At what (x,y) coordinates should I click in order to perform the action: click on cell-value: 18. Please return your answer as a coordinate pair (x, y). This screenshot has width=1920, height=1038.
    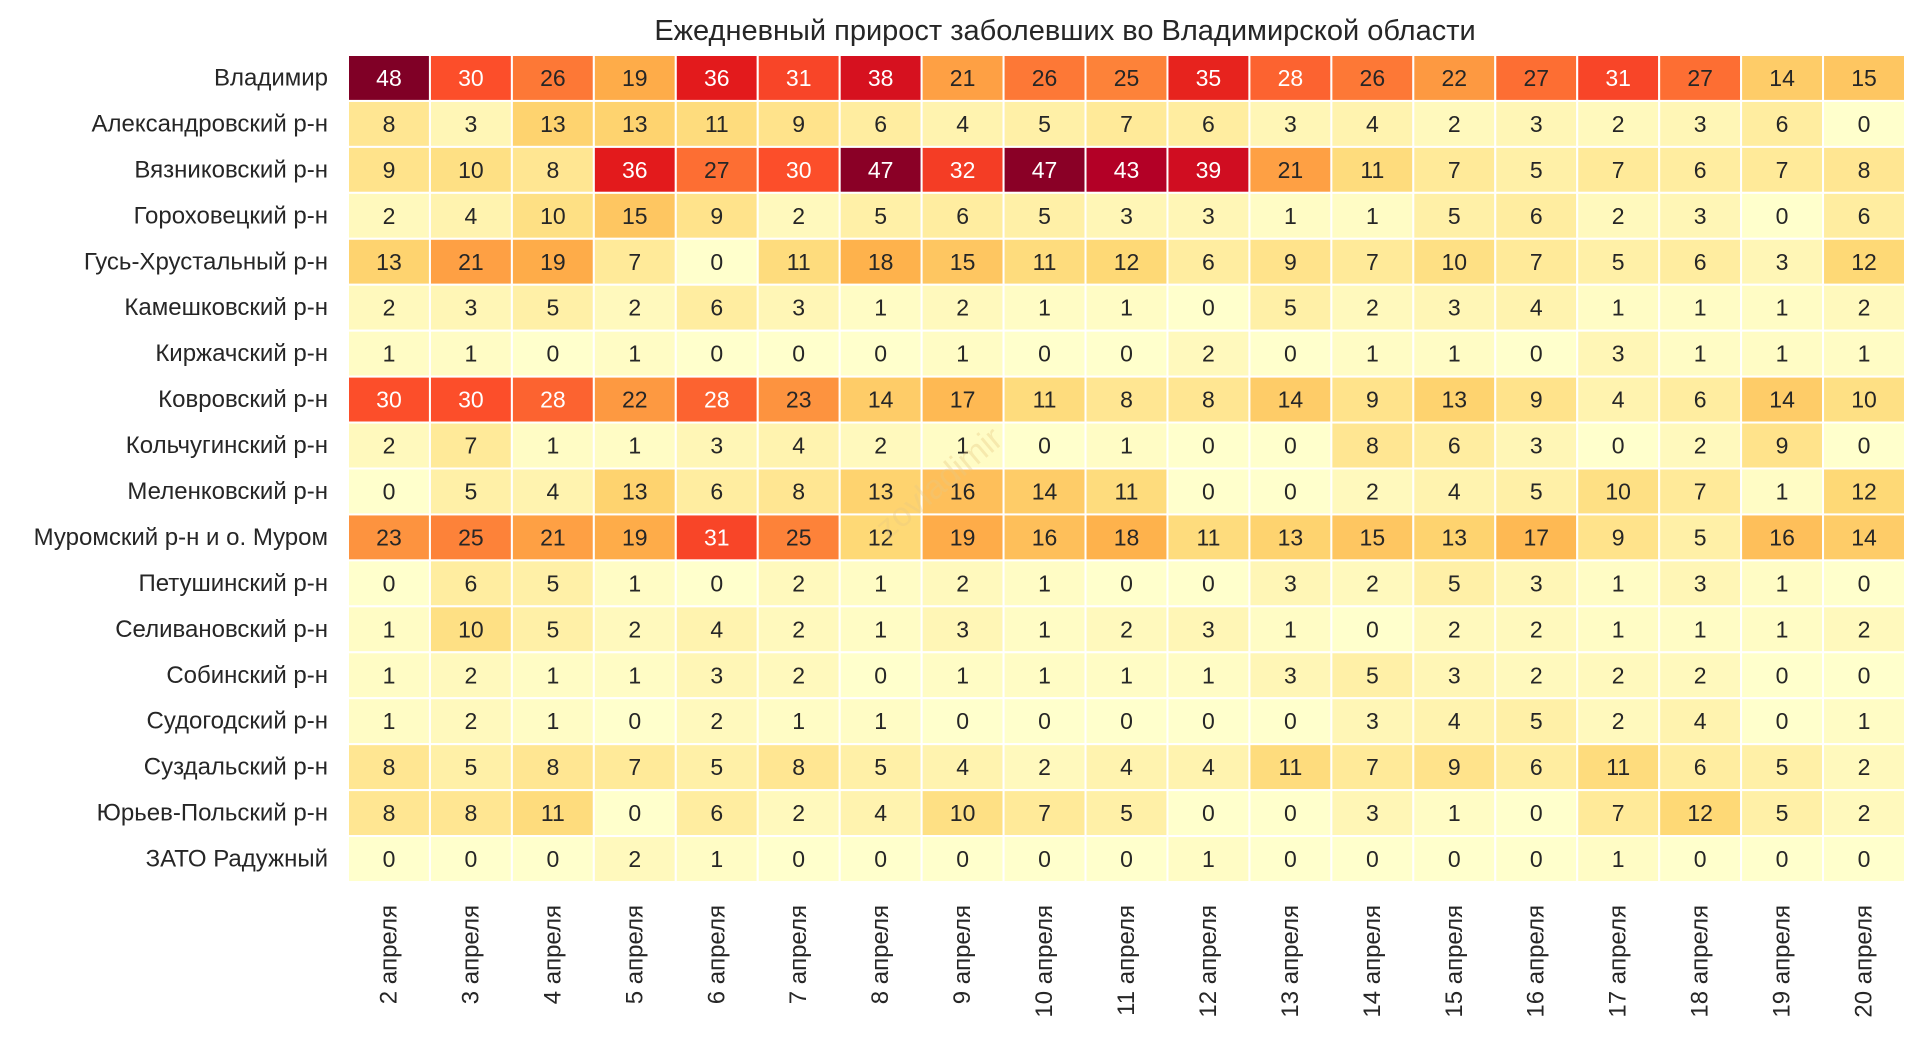
    Looking at the image, I should click on (881, 262).